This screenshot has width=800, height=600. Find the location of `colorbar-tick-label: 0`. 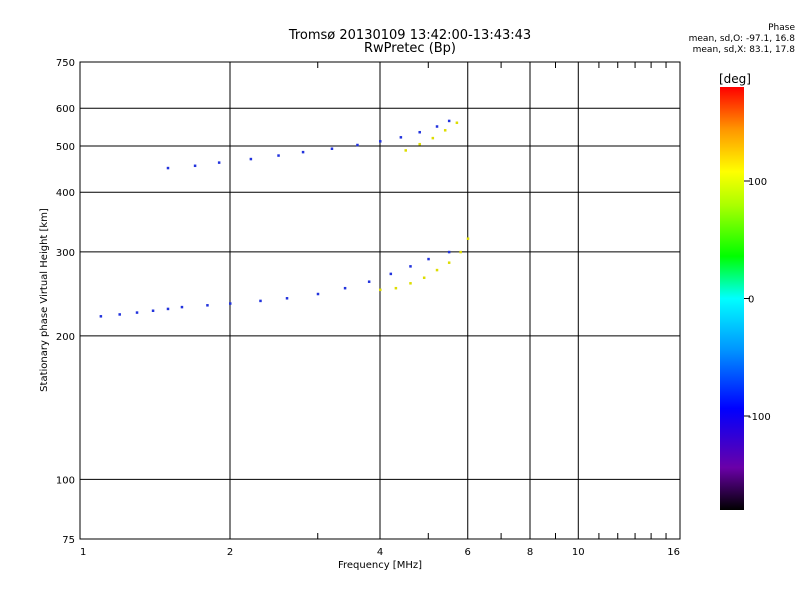

colorbar-tick-label: 0 is located at coordinates (751, 300).